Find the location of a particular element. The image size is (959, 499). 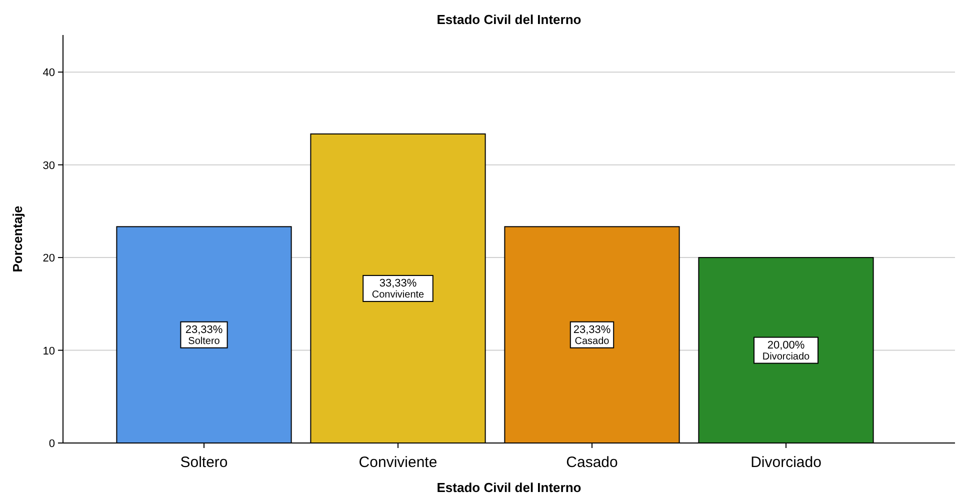

category-label: Soltero is located at coordinates (204, 341).